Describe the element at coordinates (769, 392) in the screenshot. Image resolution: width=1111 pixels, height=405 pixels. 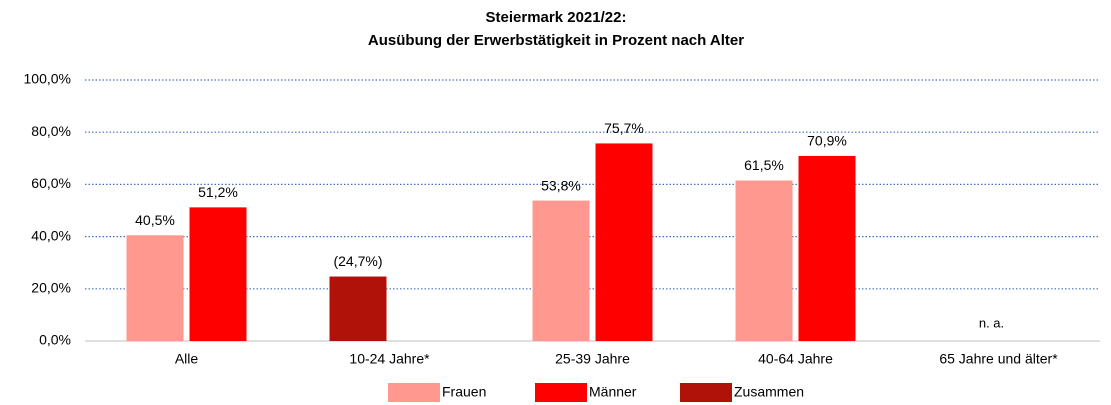
I see `legend-label: Zusammen` at that location.